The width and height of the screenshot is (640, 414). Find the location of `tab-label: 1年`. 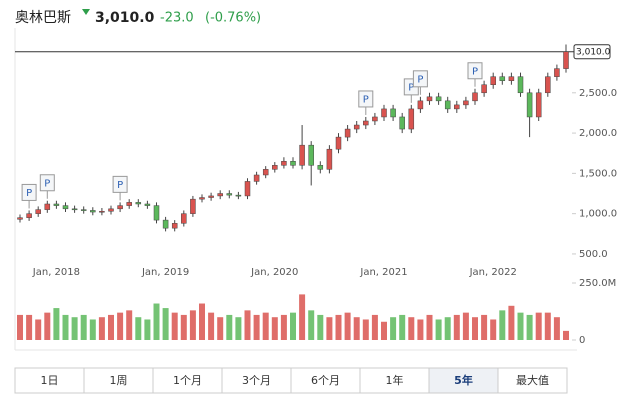

tab-label: 1年 is located at coordinates (395, 380).